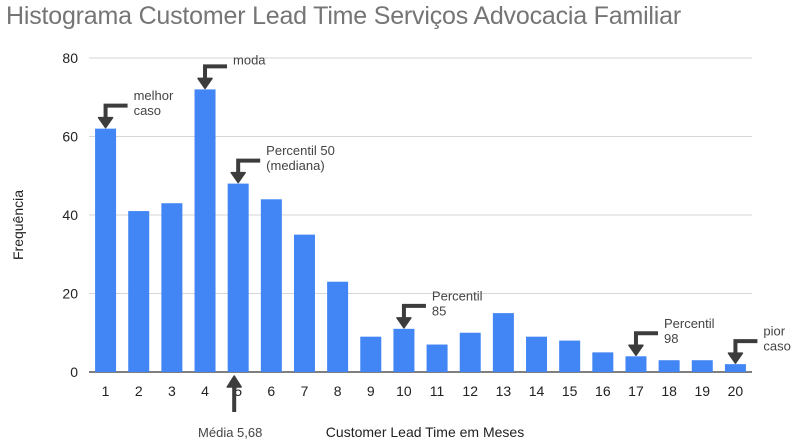  Describe the element at coordinates (154, 103) in the screenshot. I see `annotation-label: melhor caso` at that location.